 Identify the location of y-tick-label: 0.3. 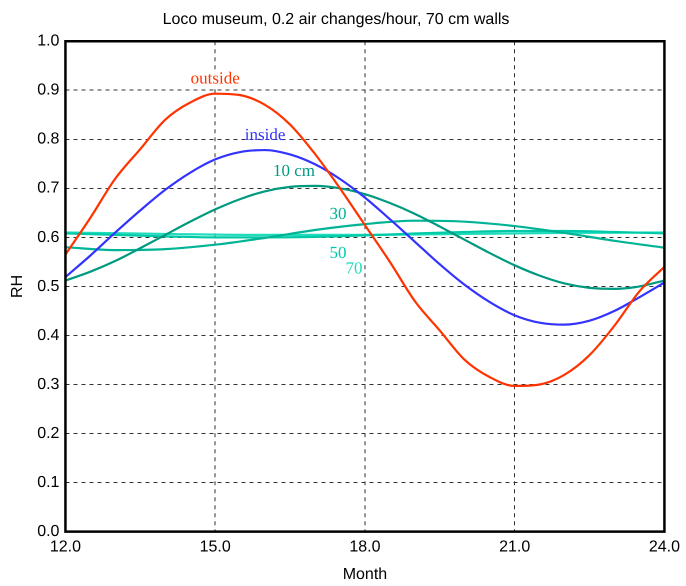
(48, 384).